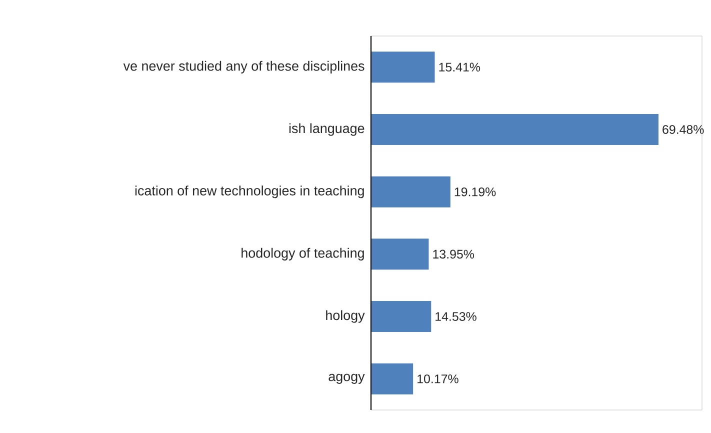 Image resolution: width=711 pixels, height=433 pixels. I want to click on data-label: 69.48%, so click(683, 129).